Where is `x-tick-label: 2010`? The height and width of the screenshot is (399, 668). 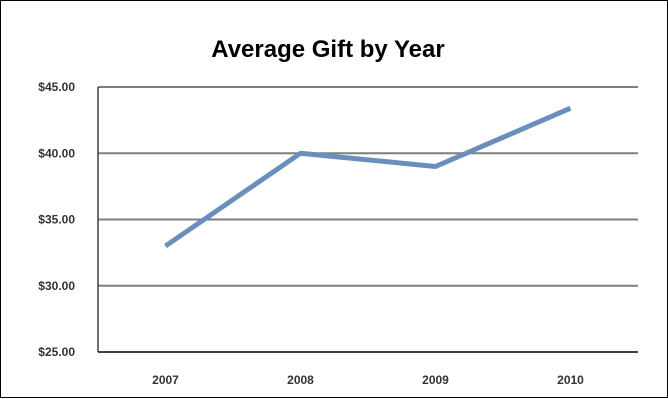
x-tick-label: 2010 is located at coordinates (570, 380).